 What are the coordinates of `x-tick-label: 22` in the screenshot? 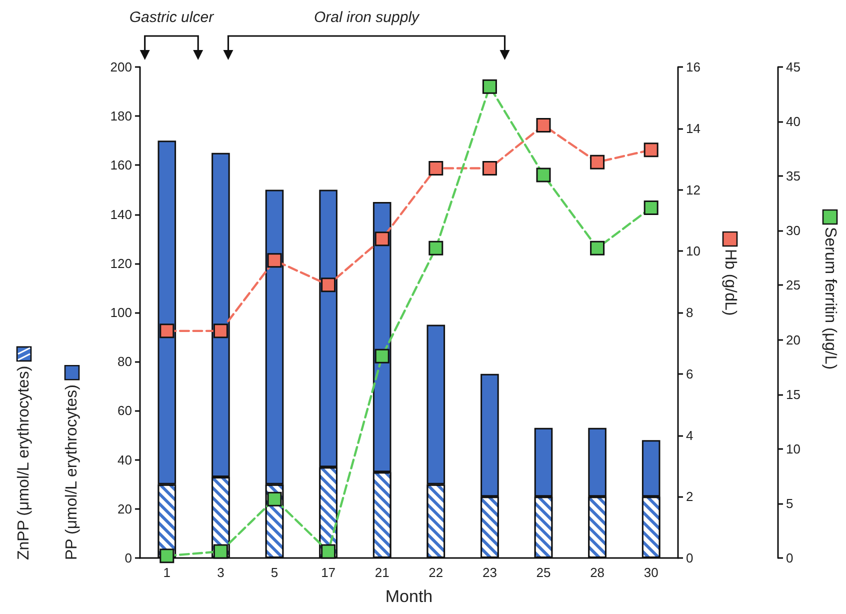 It's located at (436, 572).